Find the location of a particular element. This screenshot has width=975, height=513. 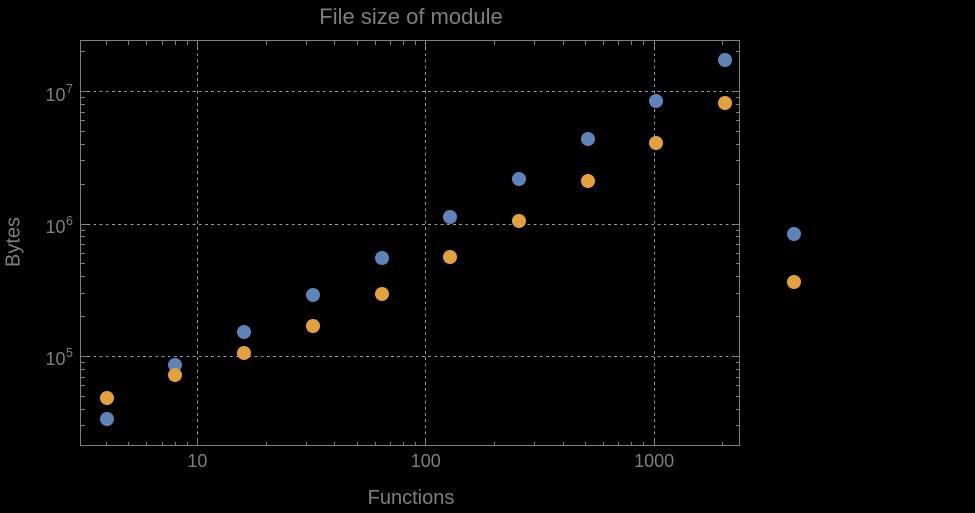

x-tick-label-100: 100 is located at coordinates (425, 461).